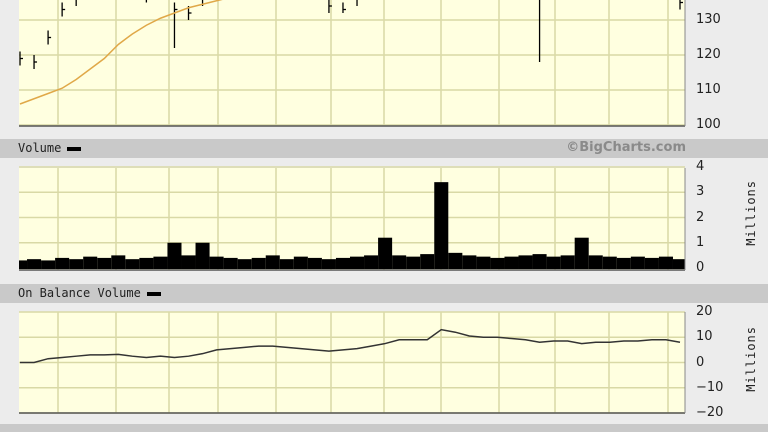  I want to click on obv-label: On Balance Volume, so click(79, 293).